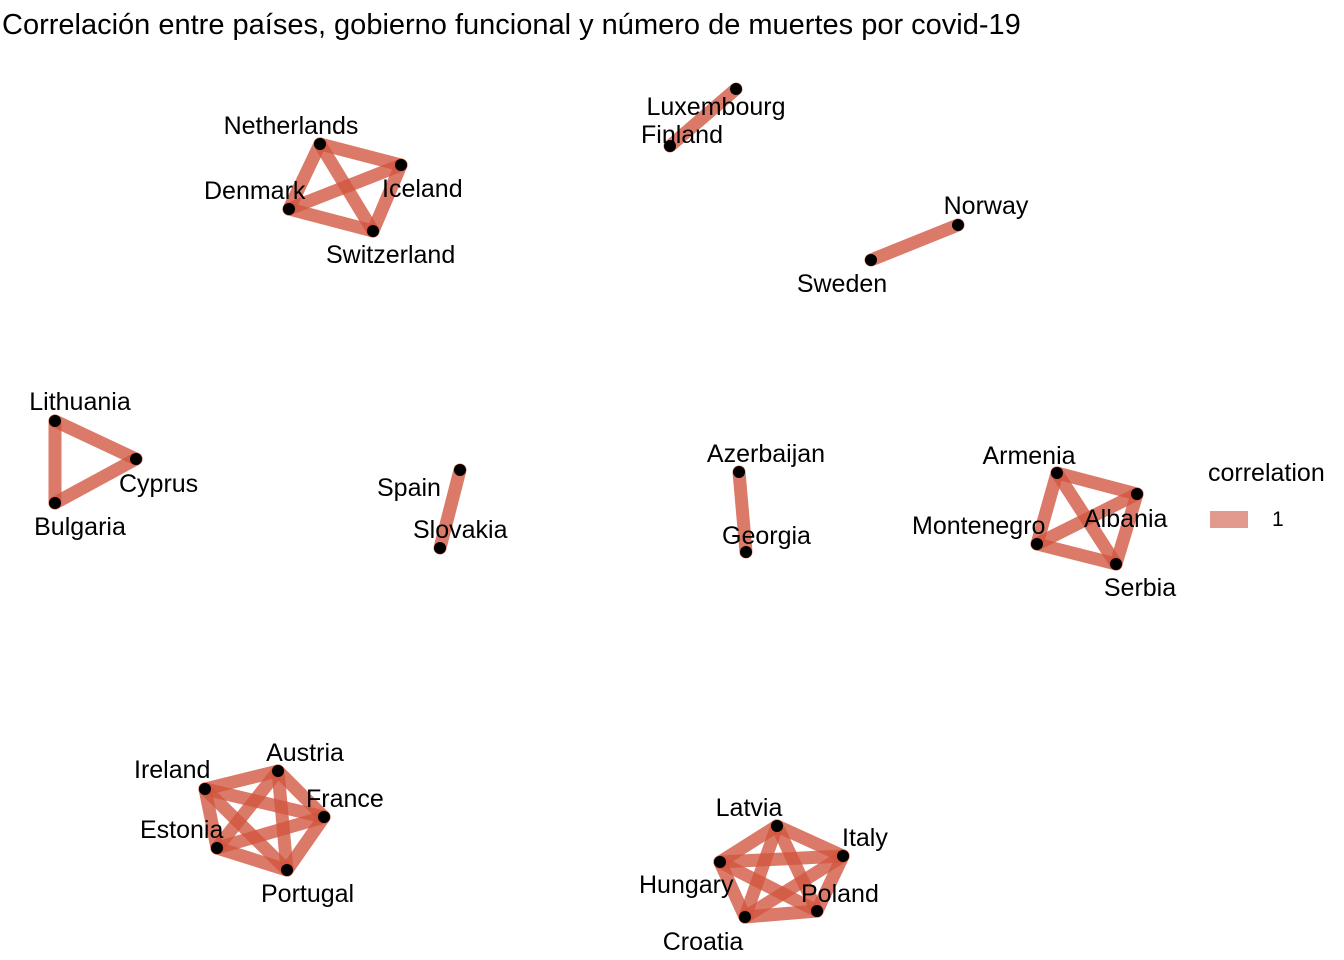 This screenshot has height=960, width=1344. I want to click on node-denmark, so click(289, 209).